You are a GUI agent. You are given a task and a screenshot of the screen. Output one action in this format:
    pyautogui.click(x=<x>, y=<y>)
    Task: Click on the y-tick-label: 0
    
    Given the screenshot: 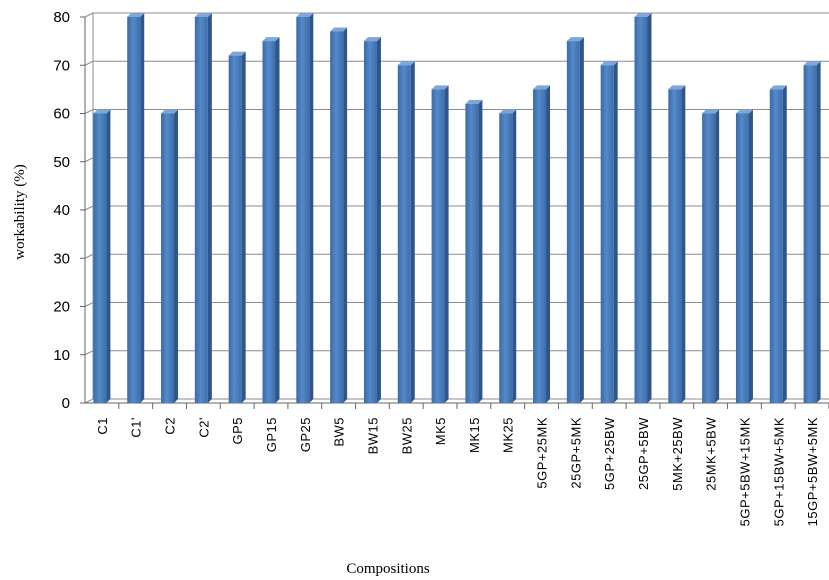 What is the action you would take?
    pyautogui.click(x=66, y=403)
    